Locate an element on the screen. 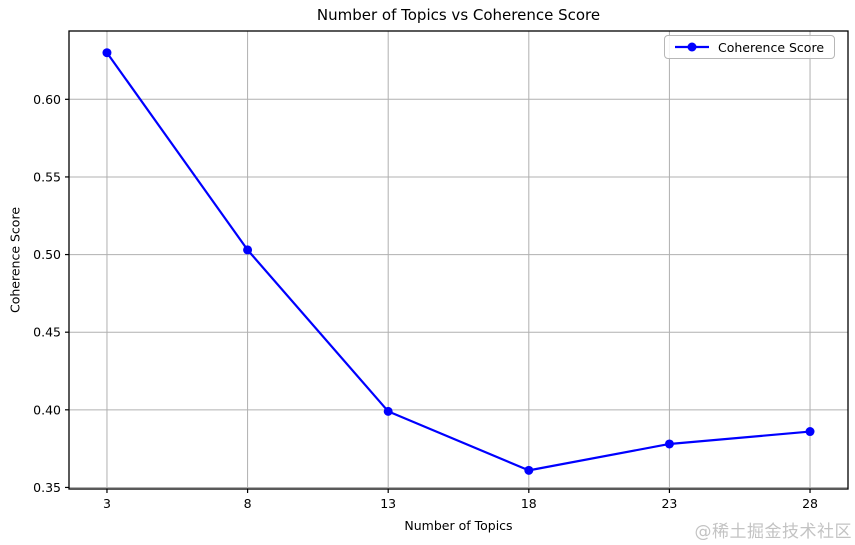 This screenshot has width=855, height=545. x-axis-label: Number of Topics is located at coordinates (458, 525).